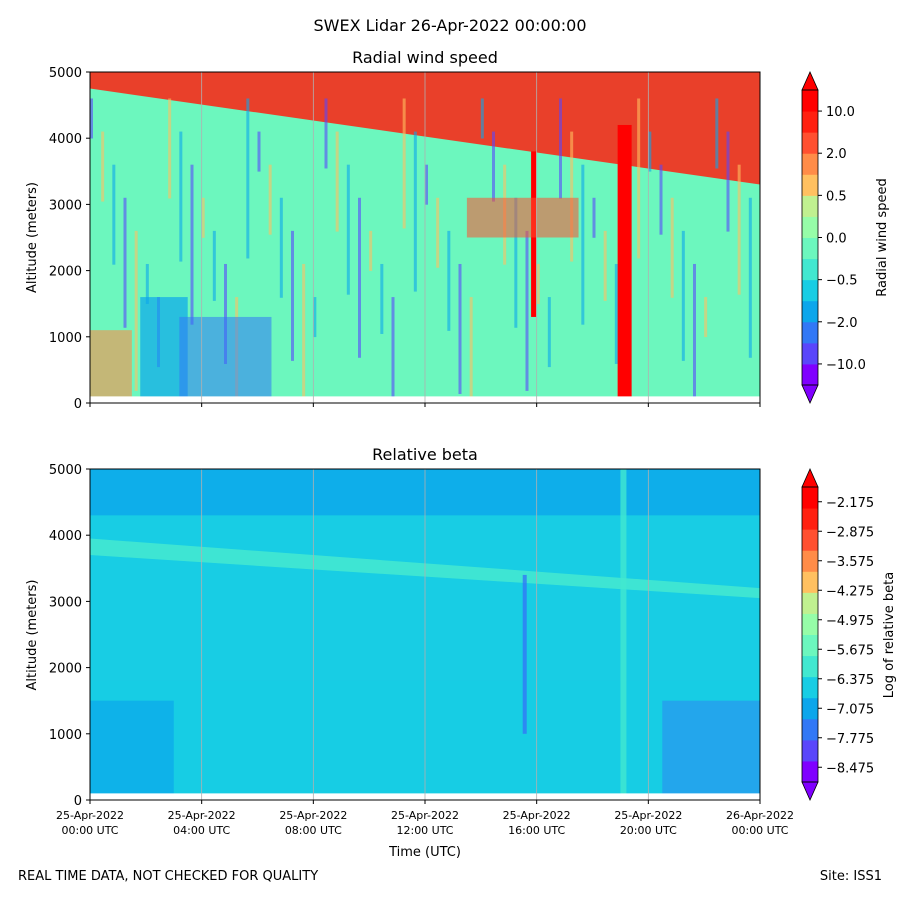  What do you see at coordinates (759, 830) in the screenshot?
I see `x-tick-label-time: 00:00 UTC` at bounding box center [759, 830].